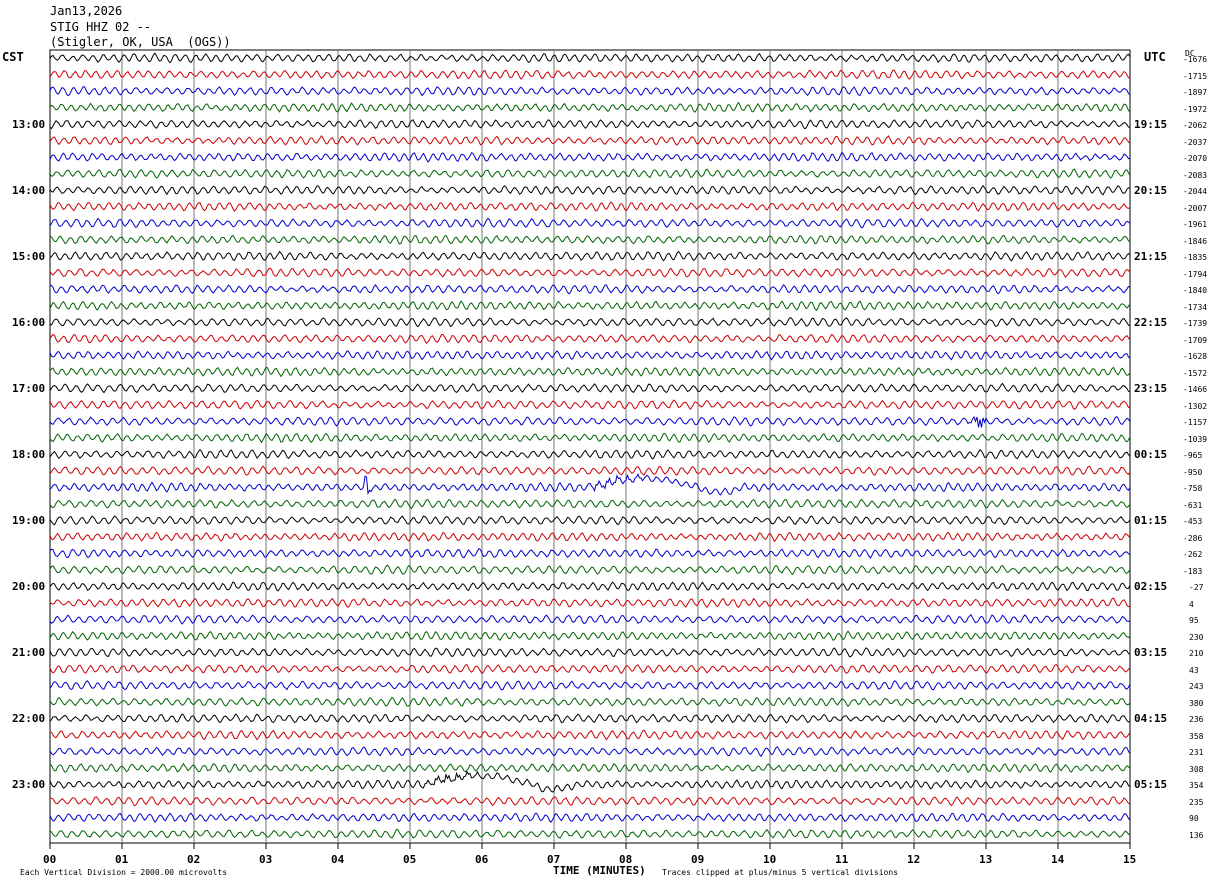 Image resolution: width=1210 pixels, height=886 pixels. Describe the element at coordinates (770, 859) in the screenshot. I see `x-tick-label-10: 10` at that location.